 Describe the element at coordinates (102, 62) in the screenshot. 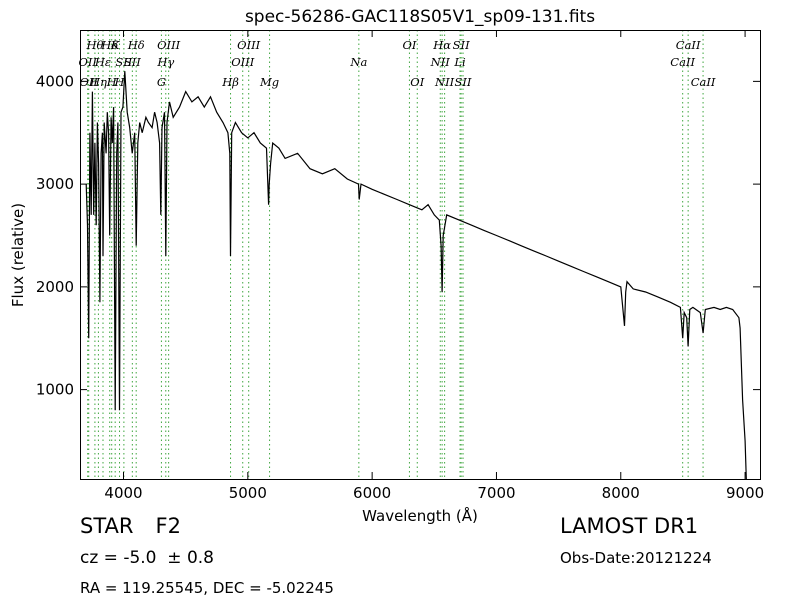

I see `line-marker-label: Hε` at that location.